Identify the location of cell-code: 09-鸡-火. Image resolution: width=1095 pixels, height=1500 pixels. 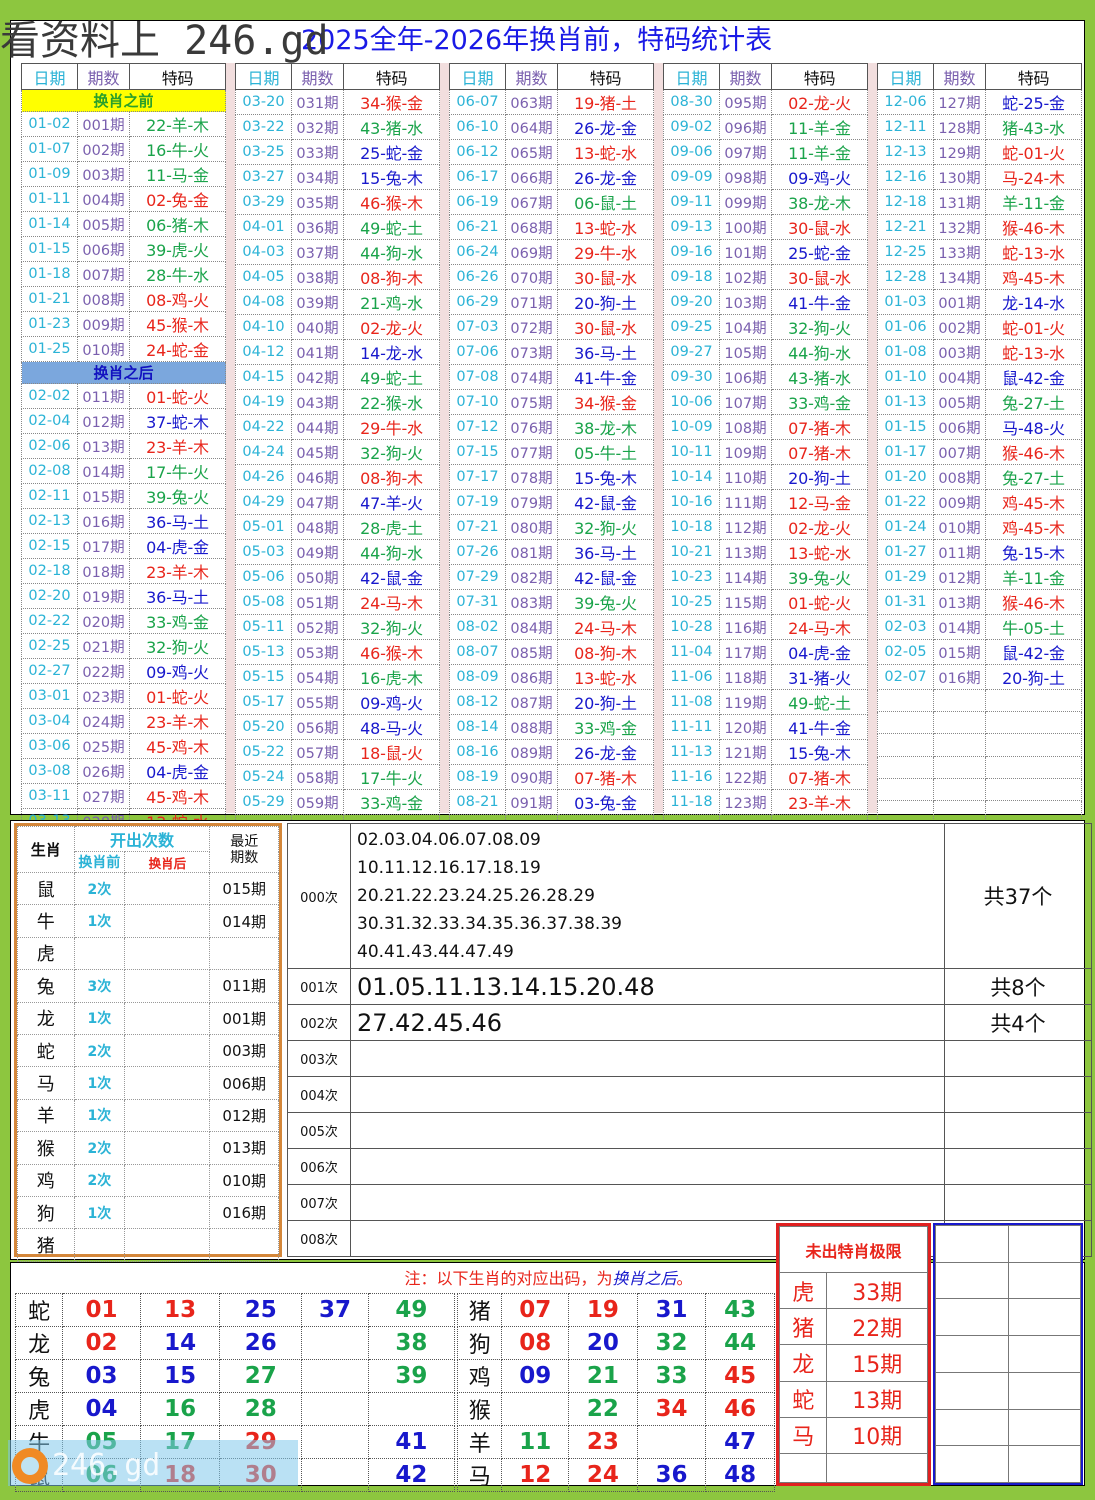
(819, 177).